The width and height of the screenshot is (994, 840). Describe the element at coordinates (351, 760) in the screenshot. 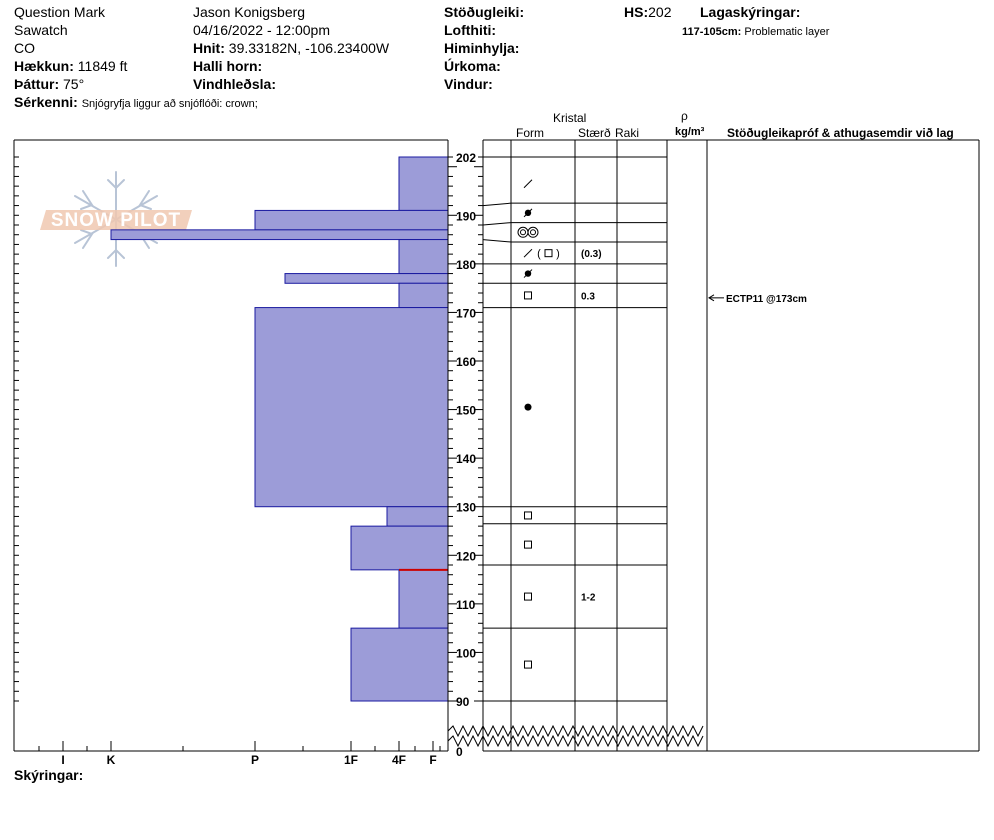

I see `hardness-scale-label: 1F` at that location.